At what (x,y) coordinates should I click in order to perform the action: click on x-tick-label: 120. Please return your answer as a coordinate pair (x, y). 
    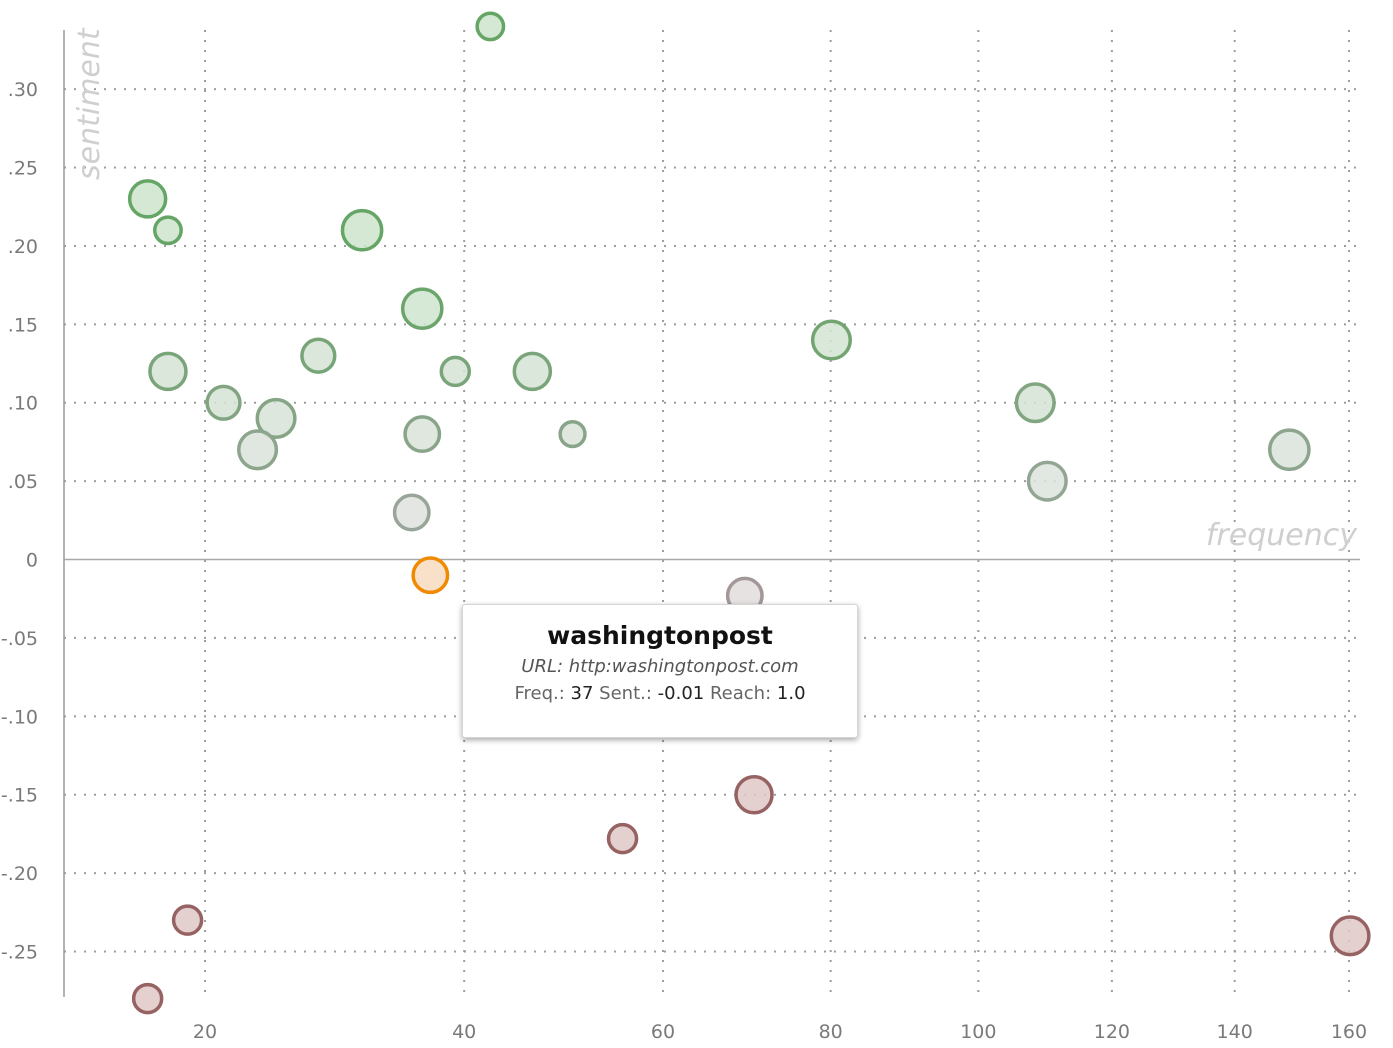
    Looking at the image, I should click on (1112, 1032).